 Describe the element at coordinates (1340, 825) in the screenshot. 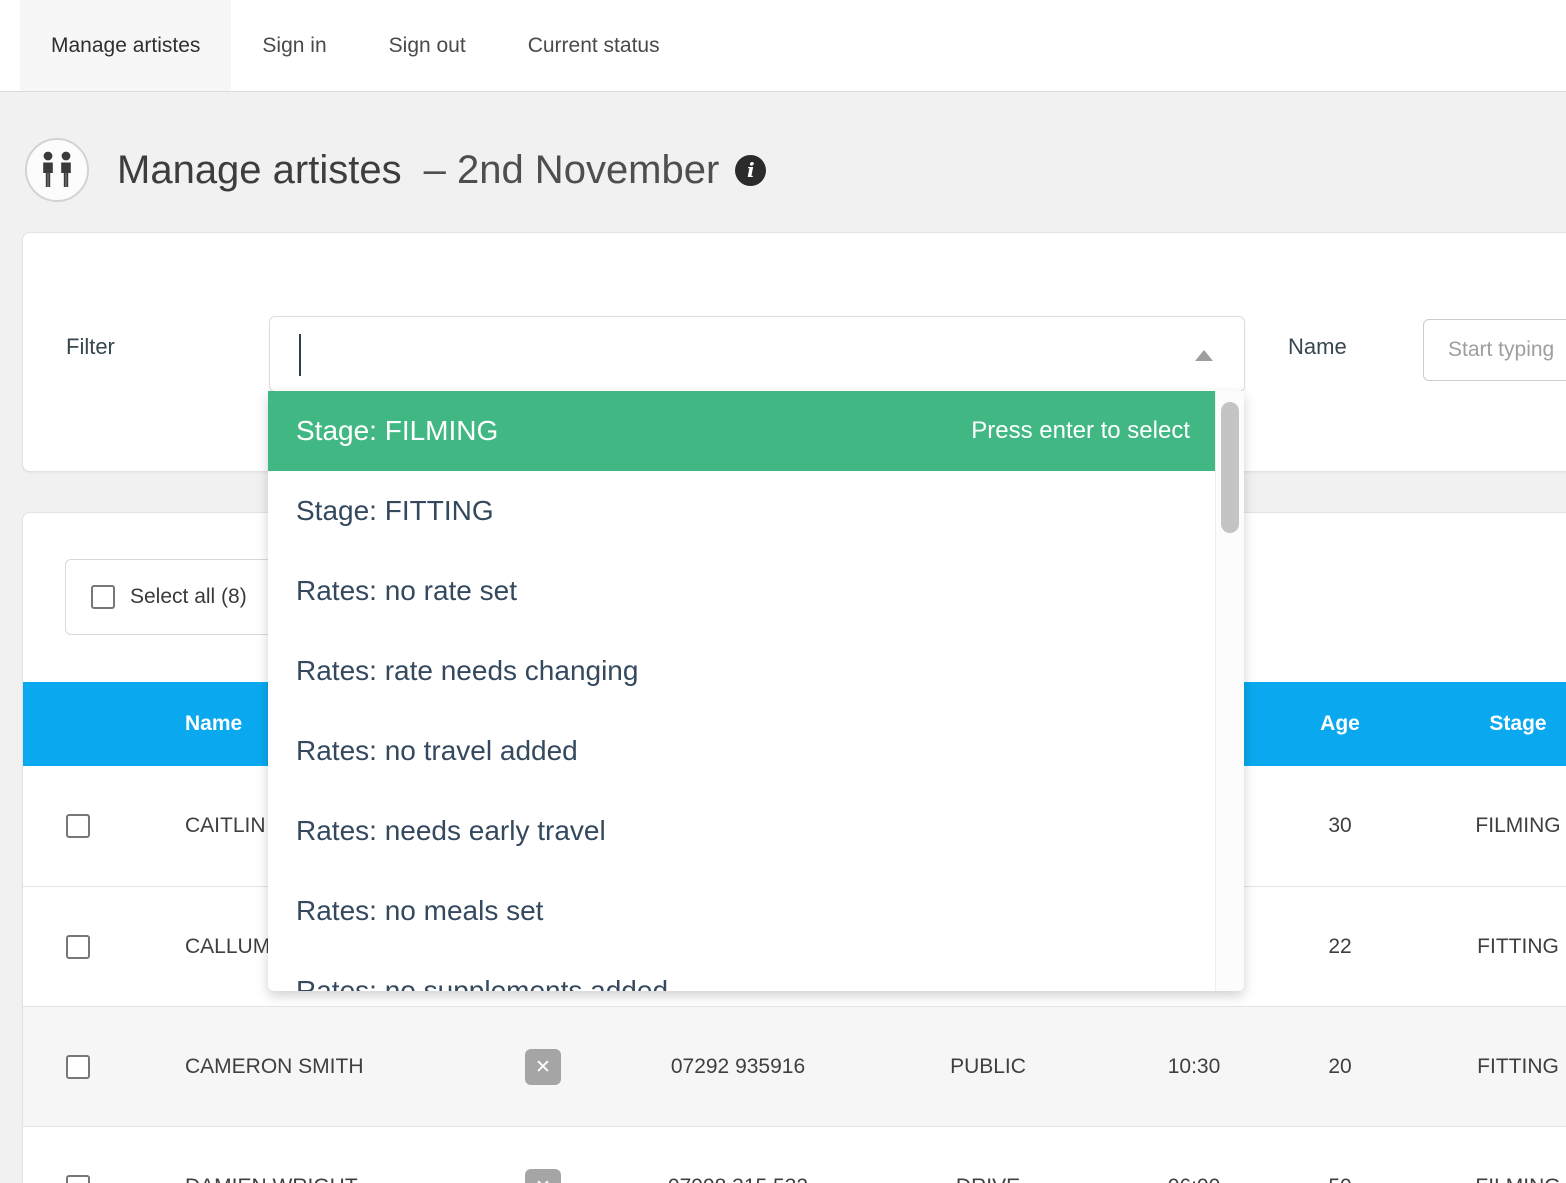

I see `cell-age: 30` at that location.